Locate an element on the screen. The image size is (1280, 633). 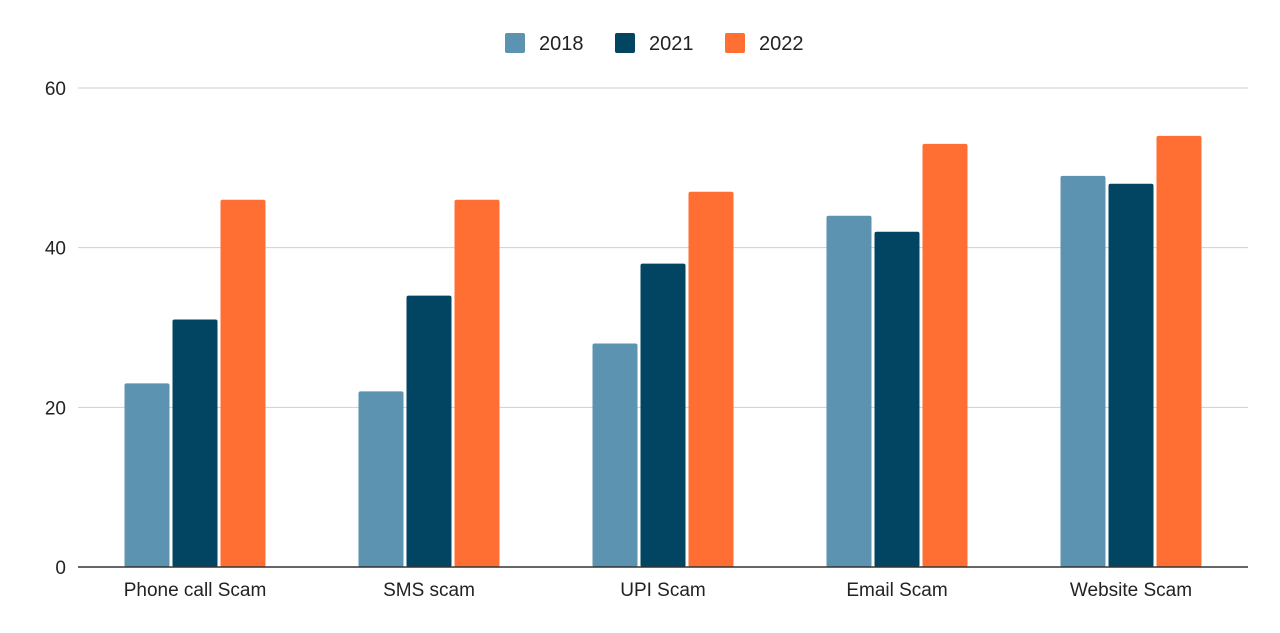
x-category-label: Phone call Scam is located at coordinates (195, 590).